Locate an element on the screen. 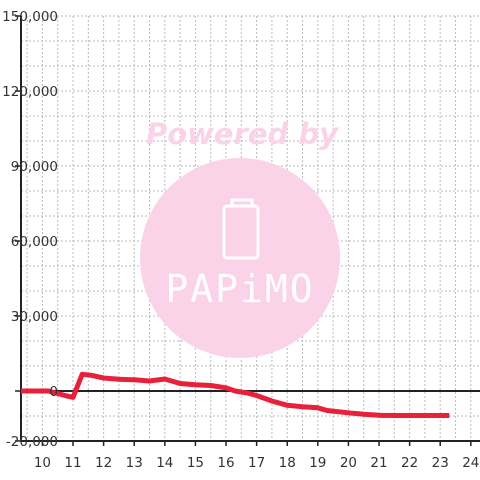  x-tick-label: 24 is located at coordinates (470, 463).